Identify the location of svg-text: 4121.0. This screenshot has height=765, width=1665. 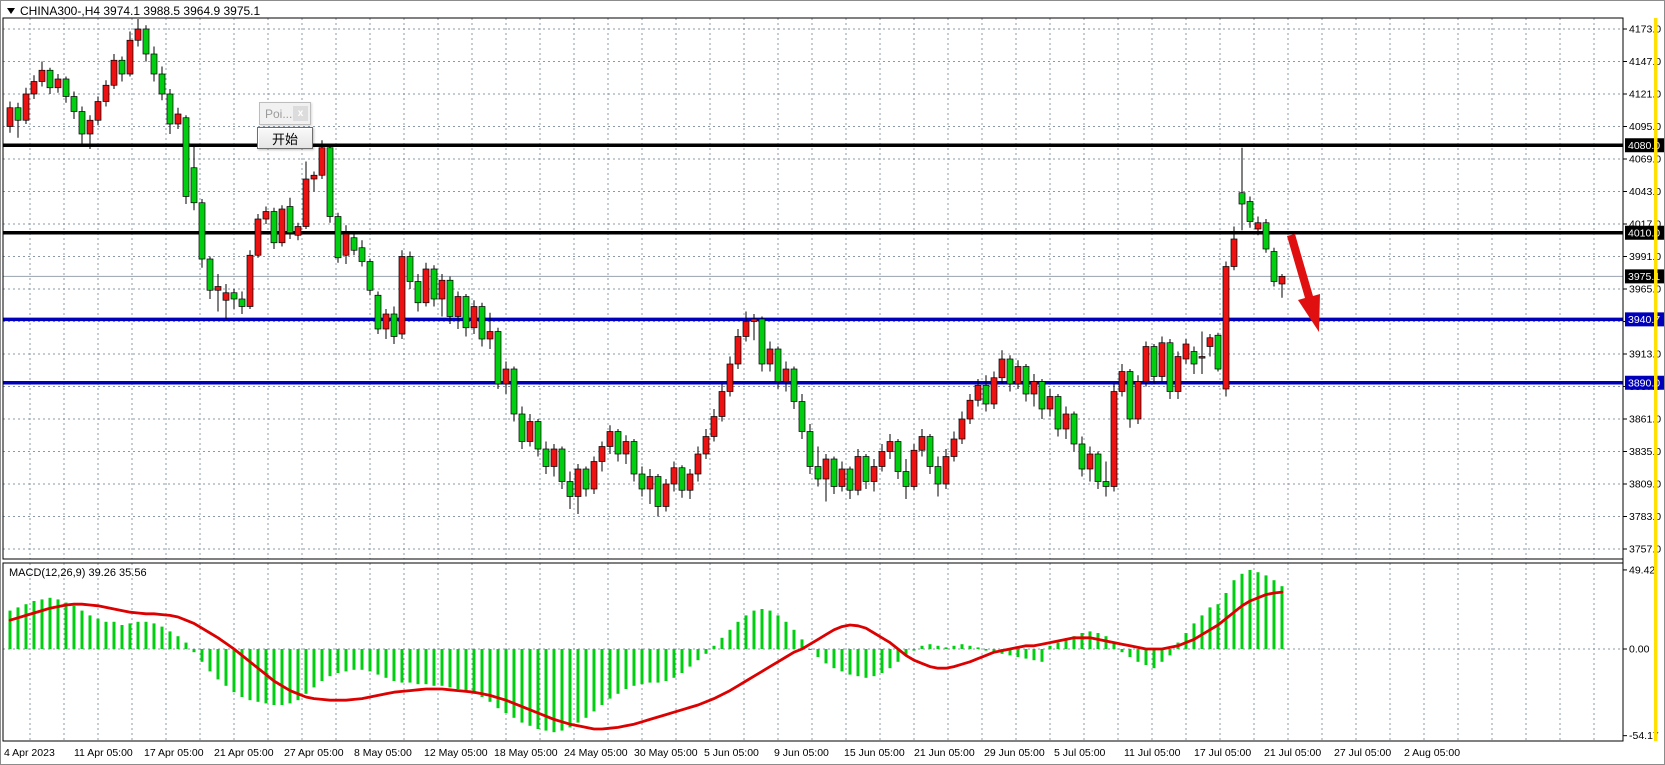
(1645, 95).